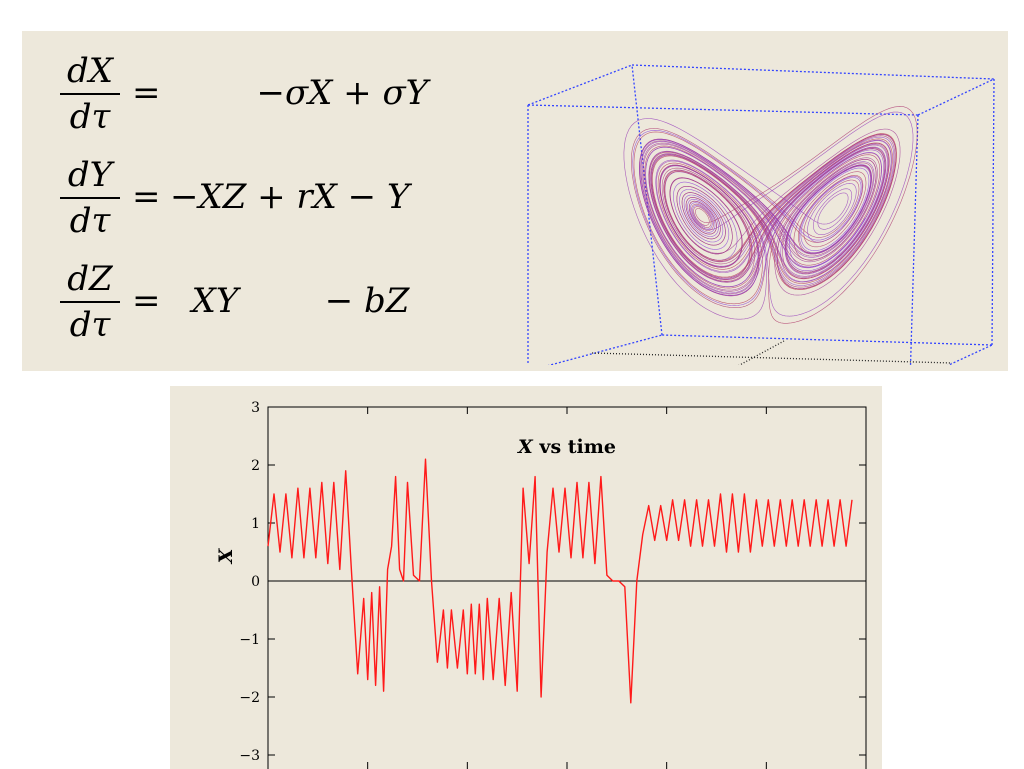 This screenshot has width=1024, height=769. What do you see at coordinates (249, 640) in the screenshot?
I see `y-tick-label: −1` at bounding box center [249, 640].